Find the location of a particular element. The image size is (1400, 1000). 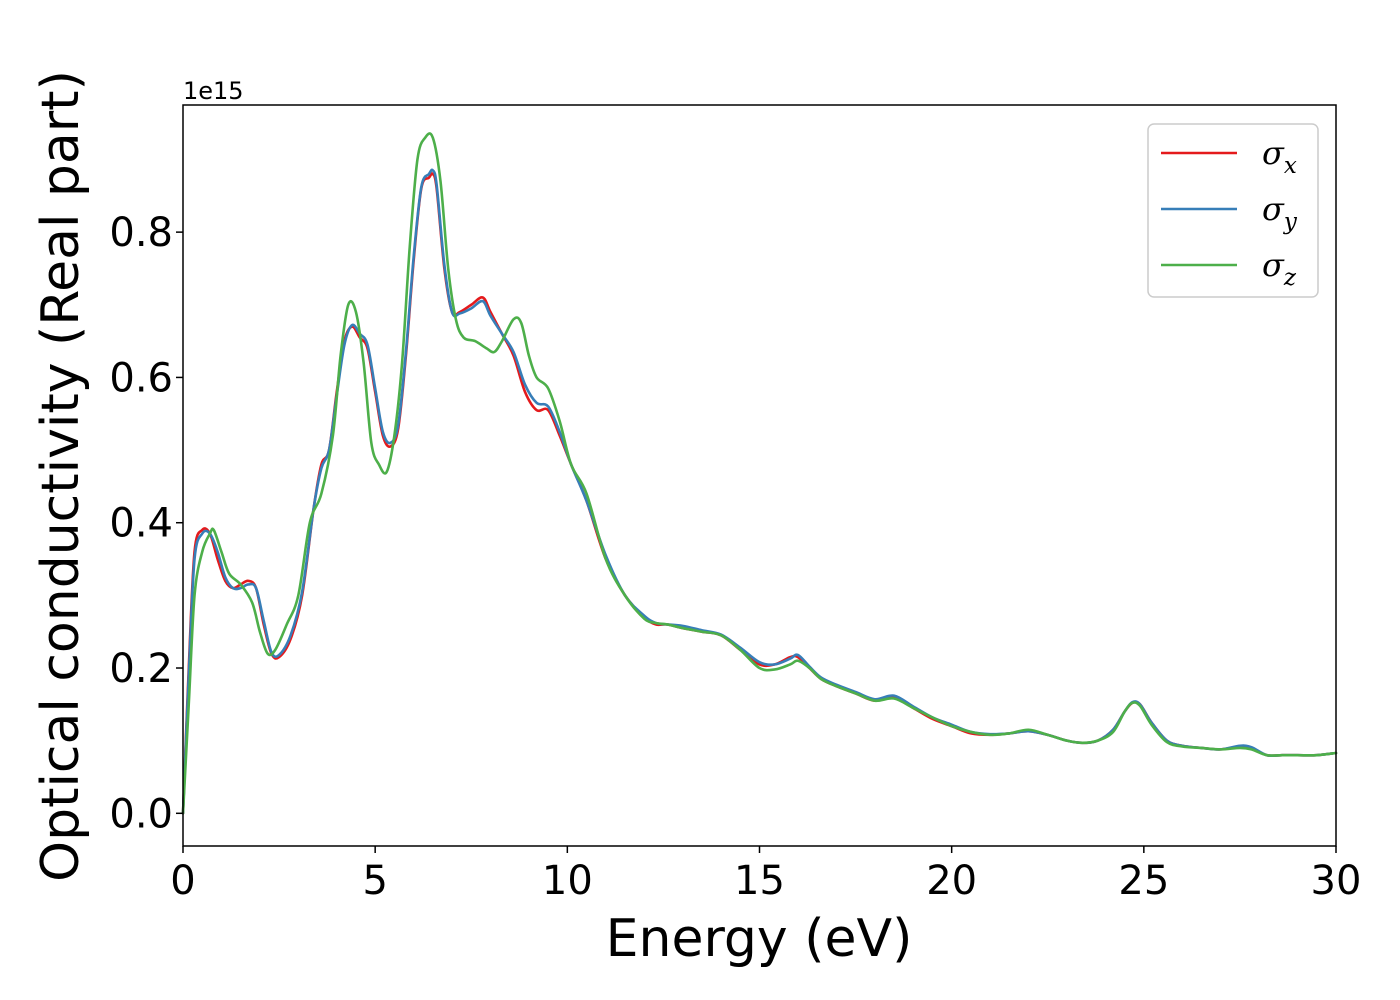

x-axis: 0 5 10 15 20 25 30 is located at coordinates (765, 875).